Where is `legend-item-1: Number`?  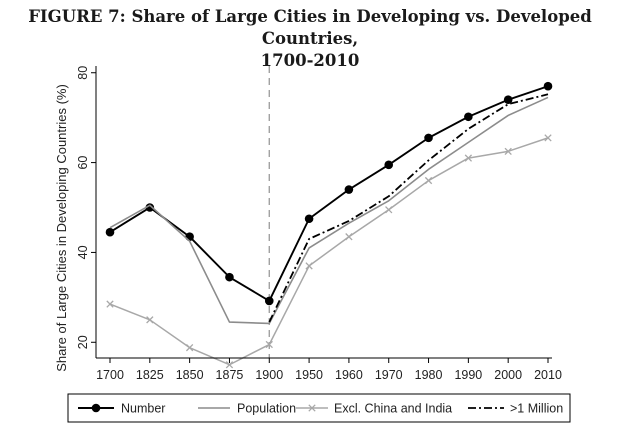 legend-item-1: Number is located at coordinates (121, 409).